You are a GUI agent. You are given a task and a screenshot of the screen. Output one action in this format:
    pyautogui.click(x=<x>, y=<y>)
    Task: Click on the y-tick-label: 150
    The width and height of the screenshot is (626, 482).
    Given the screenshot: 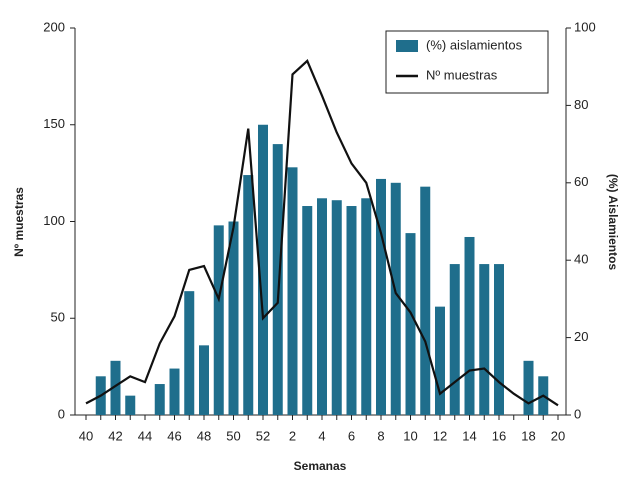 What is the action you would take?
    pyautogui.click(x=54, y=123)
    